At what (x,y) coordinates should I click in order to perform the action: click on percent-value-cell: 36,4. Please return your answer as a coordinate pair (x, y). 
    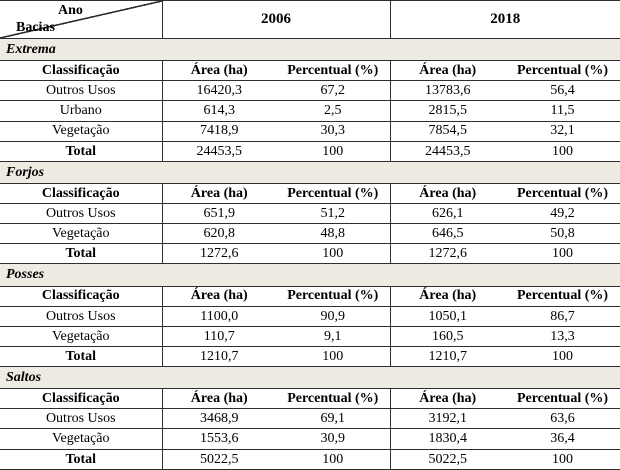
    Looking at the image, I should click on (562, 439).